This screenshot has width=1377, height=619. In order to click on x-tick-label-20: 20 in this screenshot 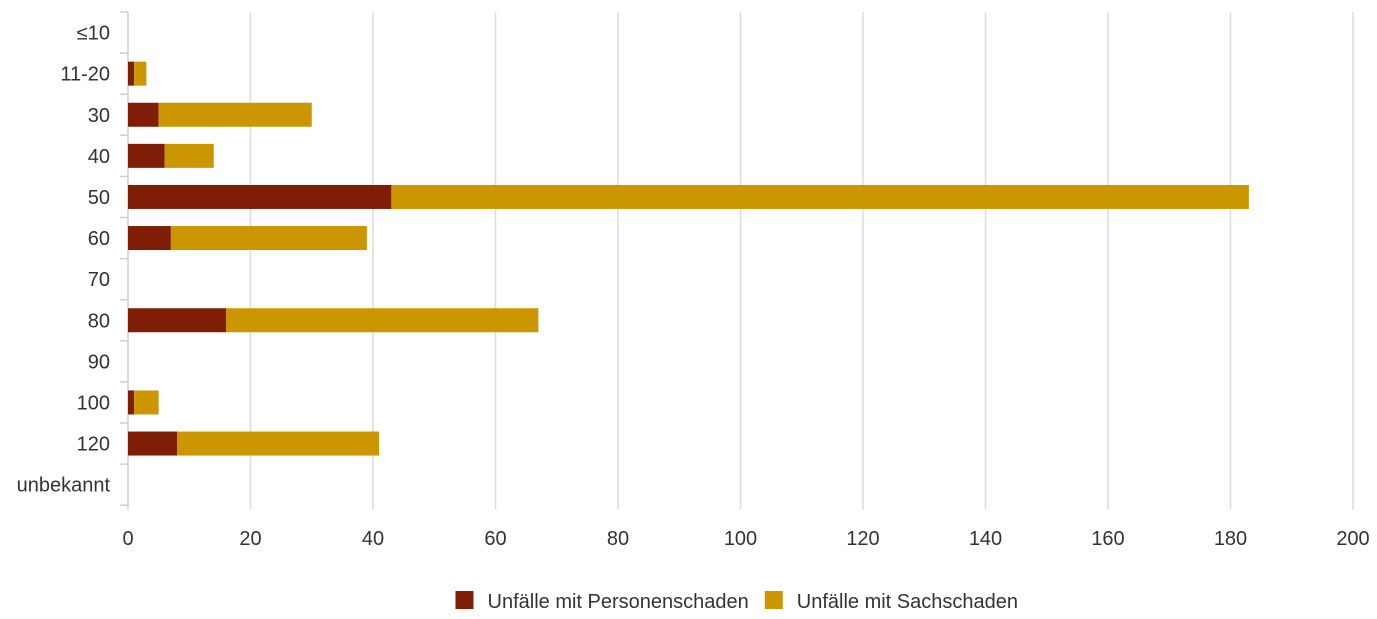, I will do `click(250, 539)`.